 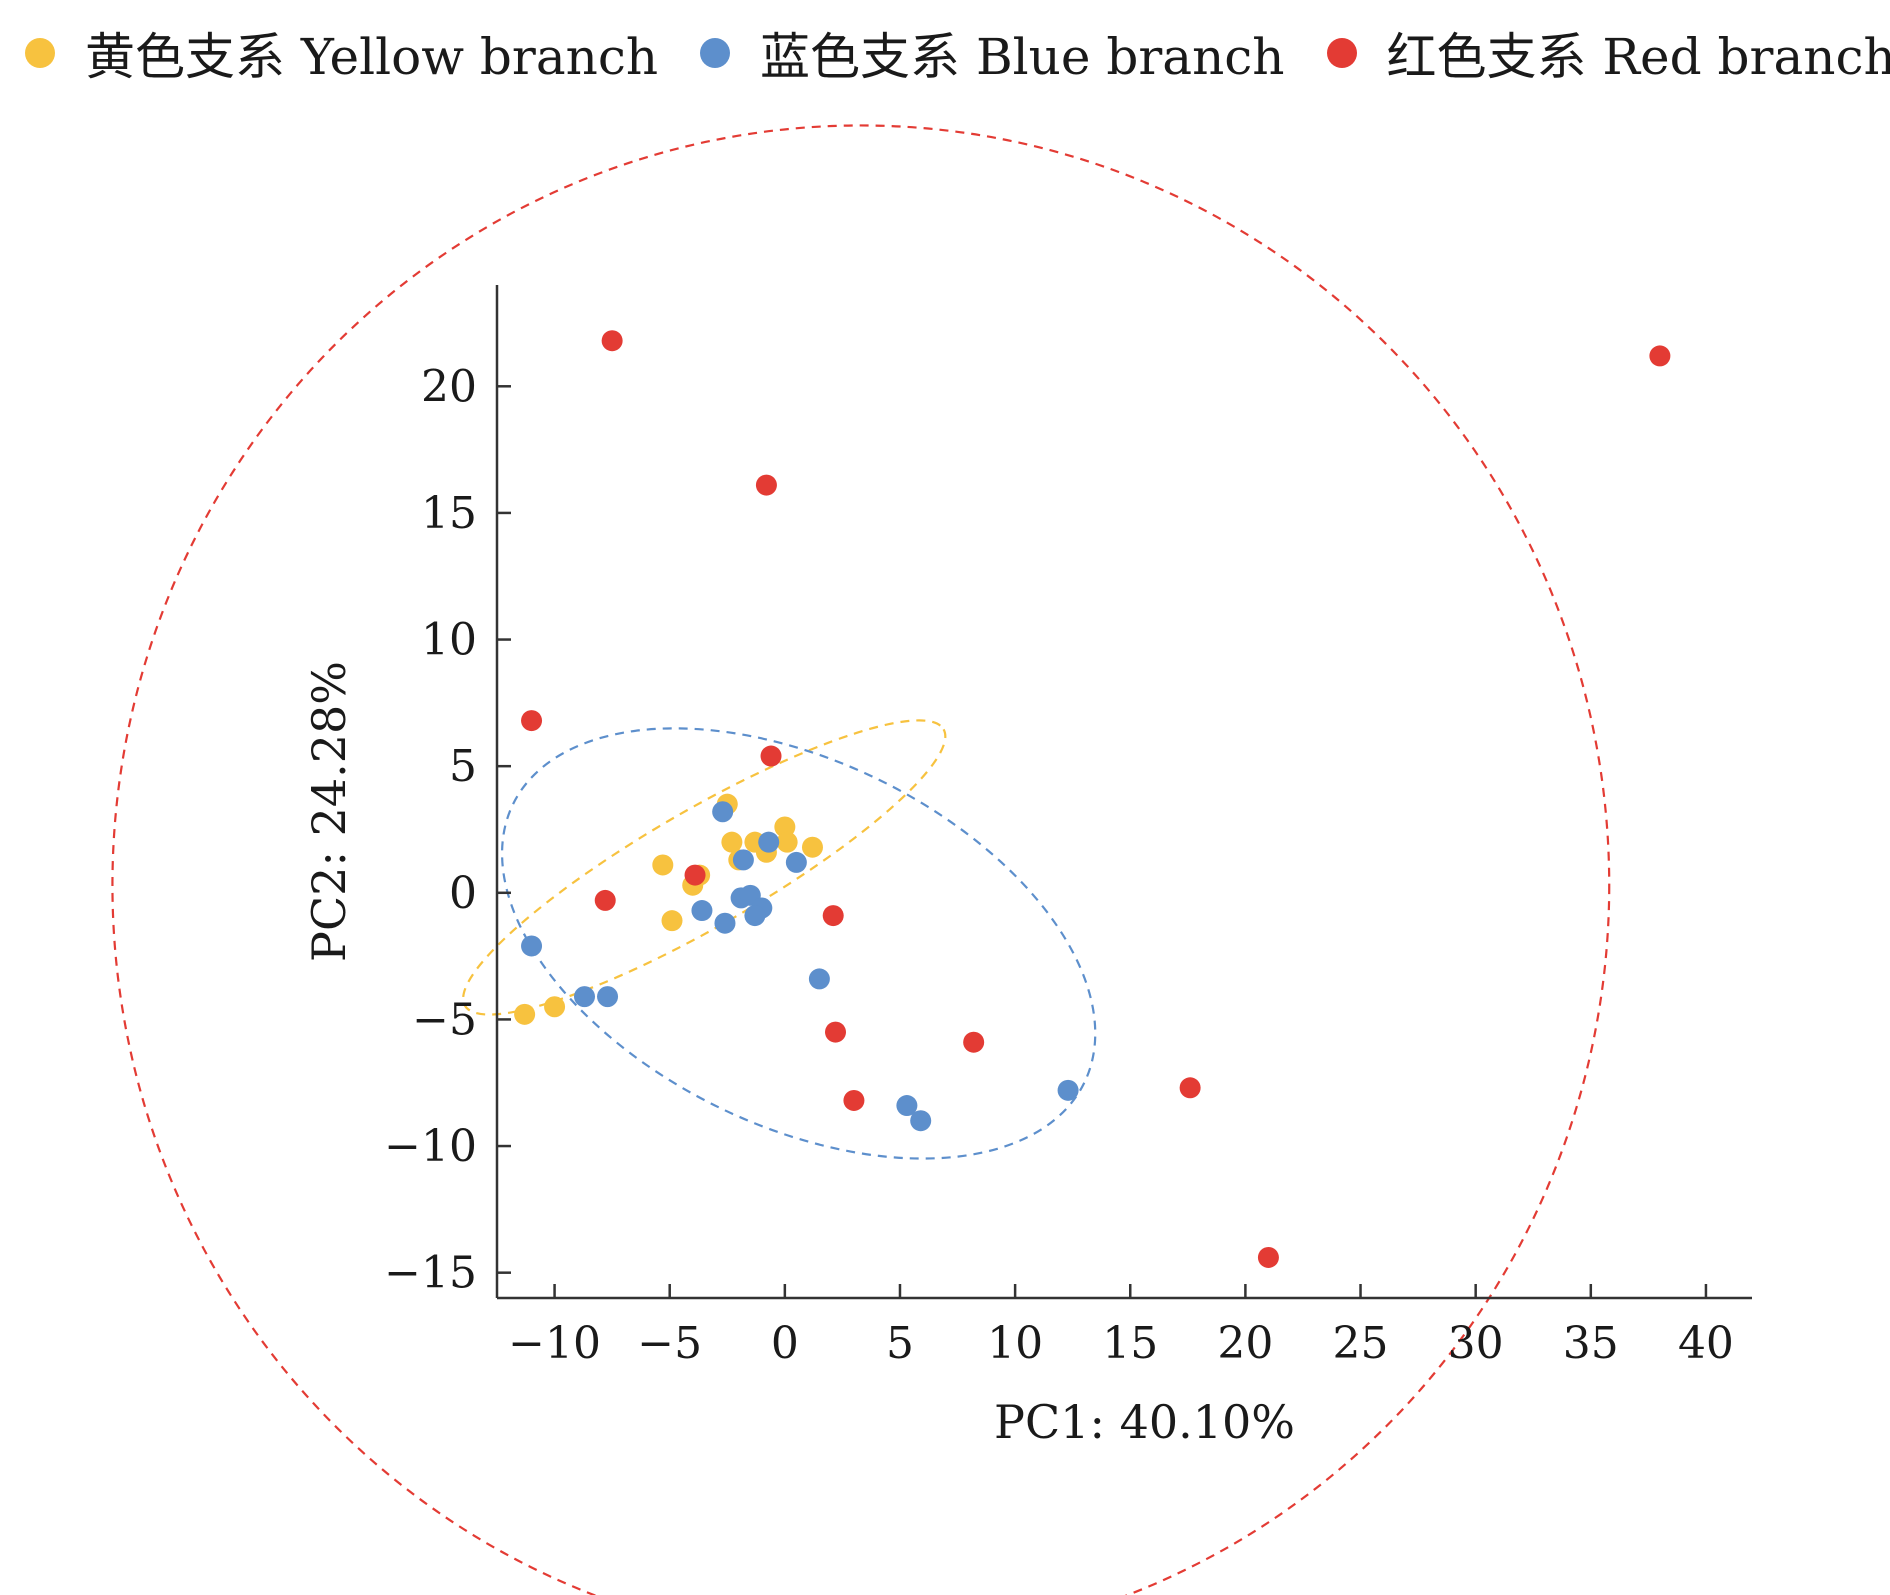 I want to click on x-tick-label: 30, so click(x=1476, y=1343).